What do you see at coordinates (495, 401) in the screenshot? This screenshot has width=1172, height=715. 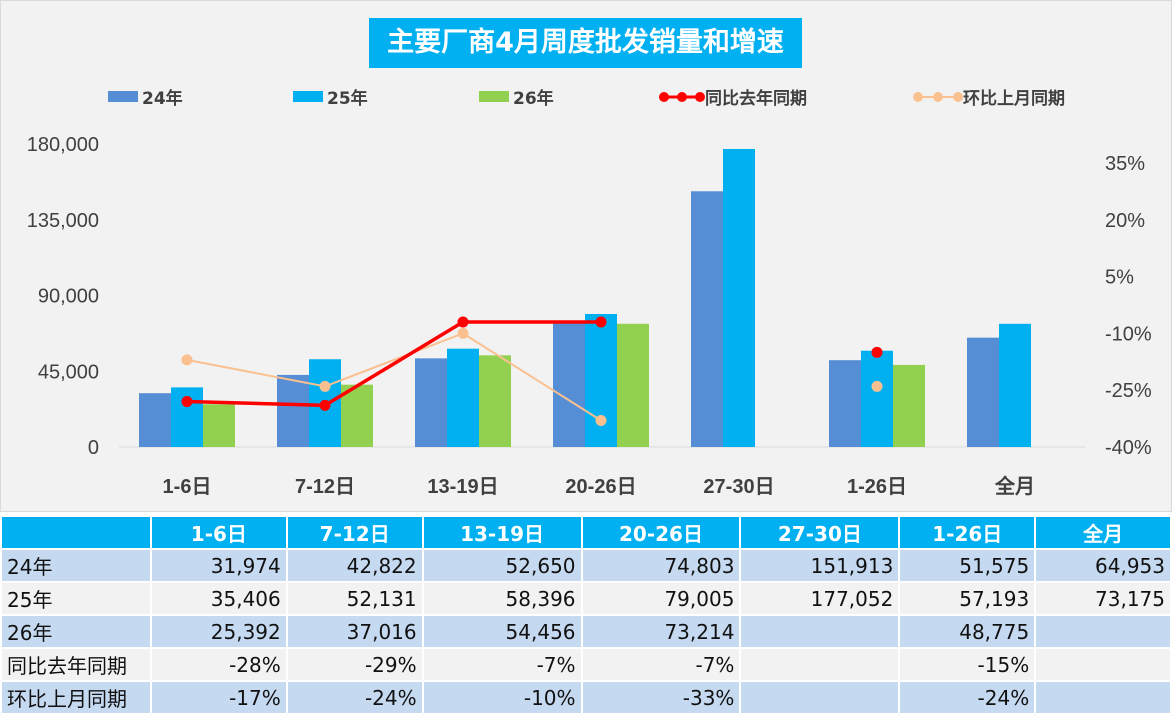 I see `bar-26年-13-19日` at bounding box center [495, 401].